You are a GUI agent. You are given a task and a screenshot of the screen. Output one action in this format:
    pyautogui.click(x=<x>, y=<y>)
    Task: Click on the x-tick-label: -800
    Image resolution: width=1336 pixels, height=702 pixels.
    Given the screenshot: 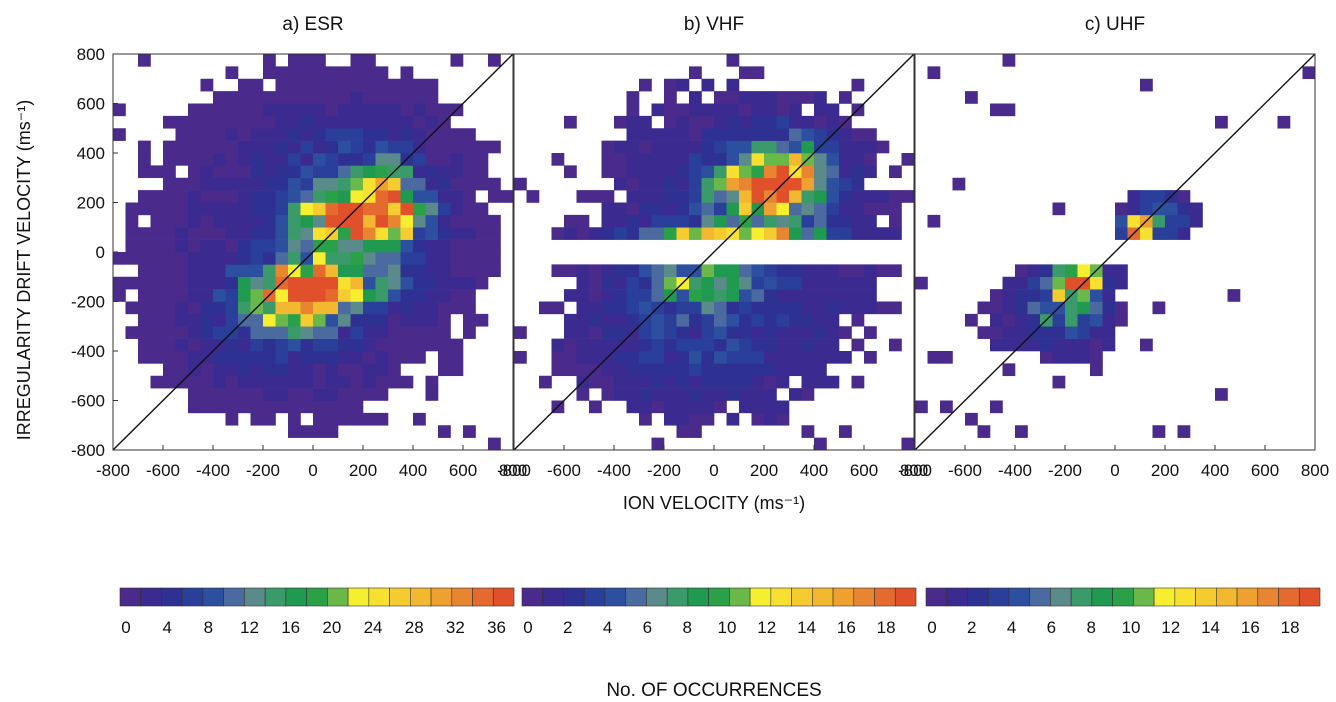 What is the action you would take?
    pyautogui.click(x=915, y=470)
    